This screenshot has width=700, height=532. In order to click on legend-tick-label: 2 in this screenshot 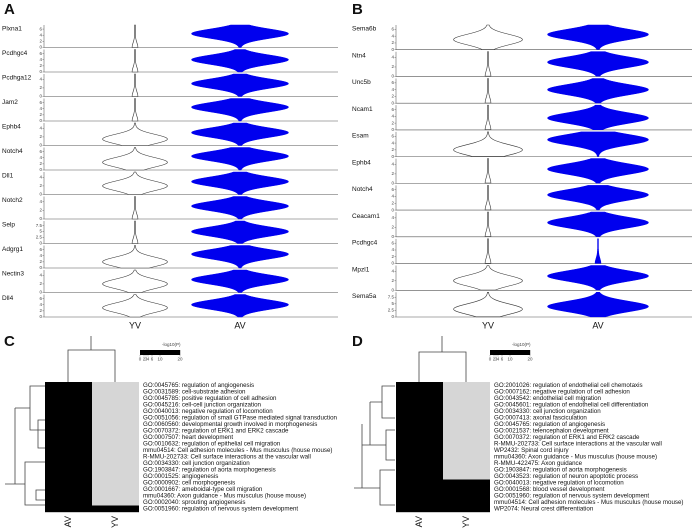, I will do `click(494, 359)`.